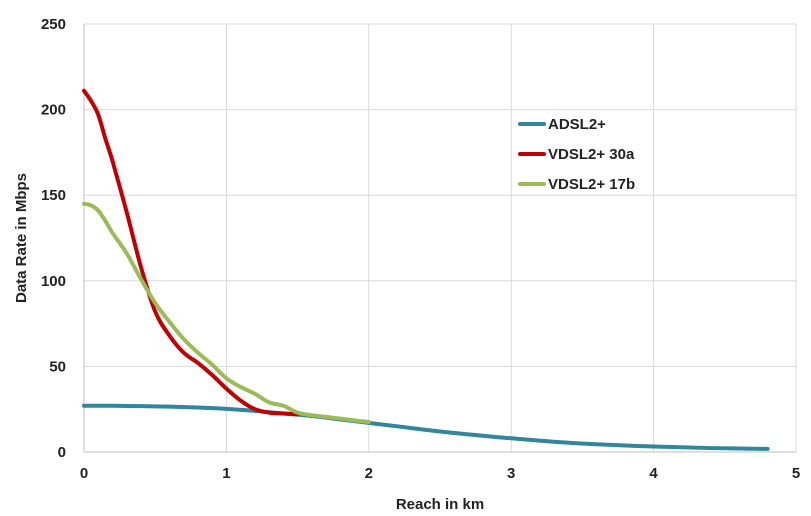  What do you see at coordinates (577, 124) in the screenshot?
I see `legend-label-adsl2: ADSL2+` at bounding box center [577, 124].